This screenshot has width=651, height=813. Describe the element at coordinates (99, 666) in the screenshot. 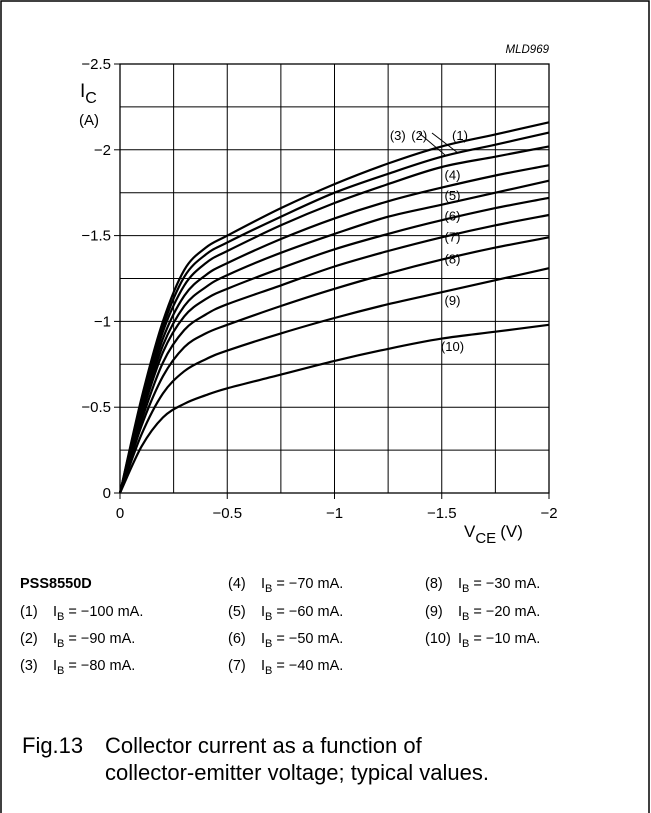

I see `legend-value: = −80 mA.` at that location.